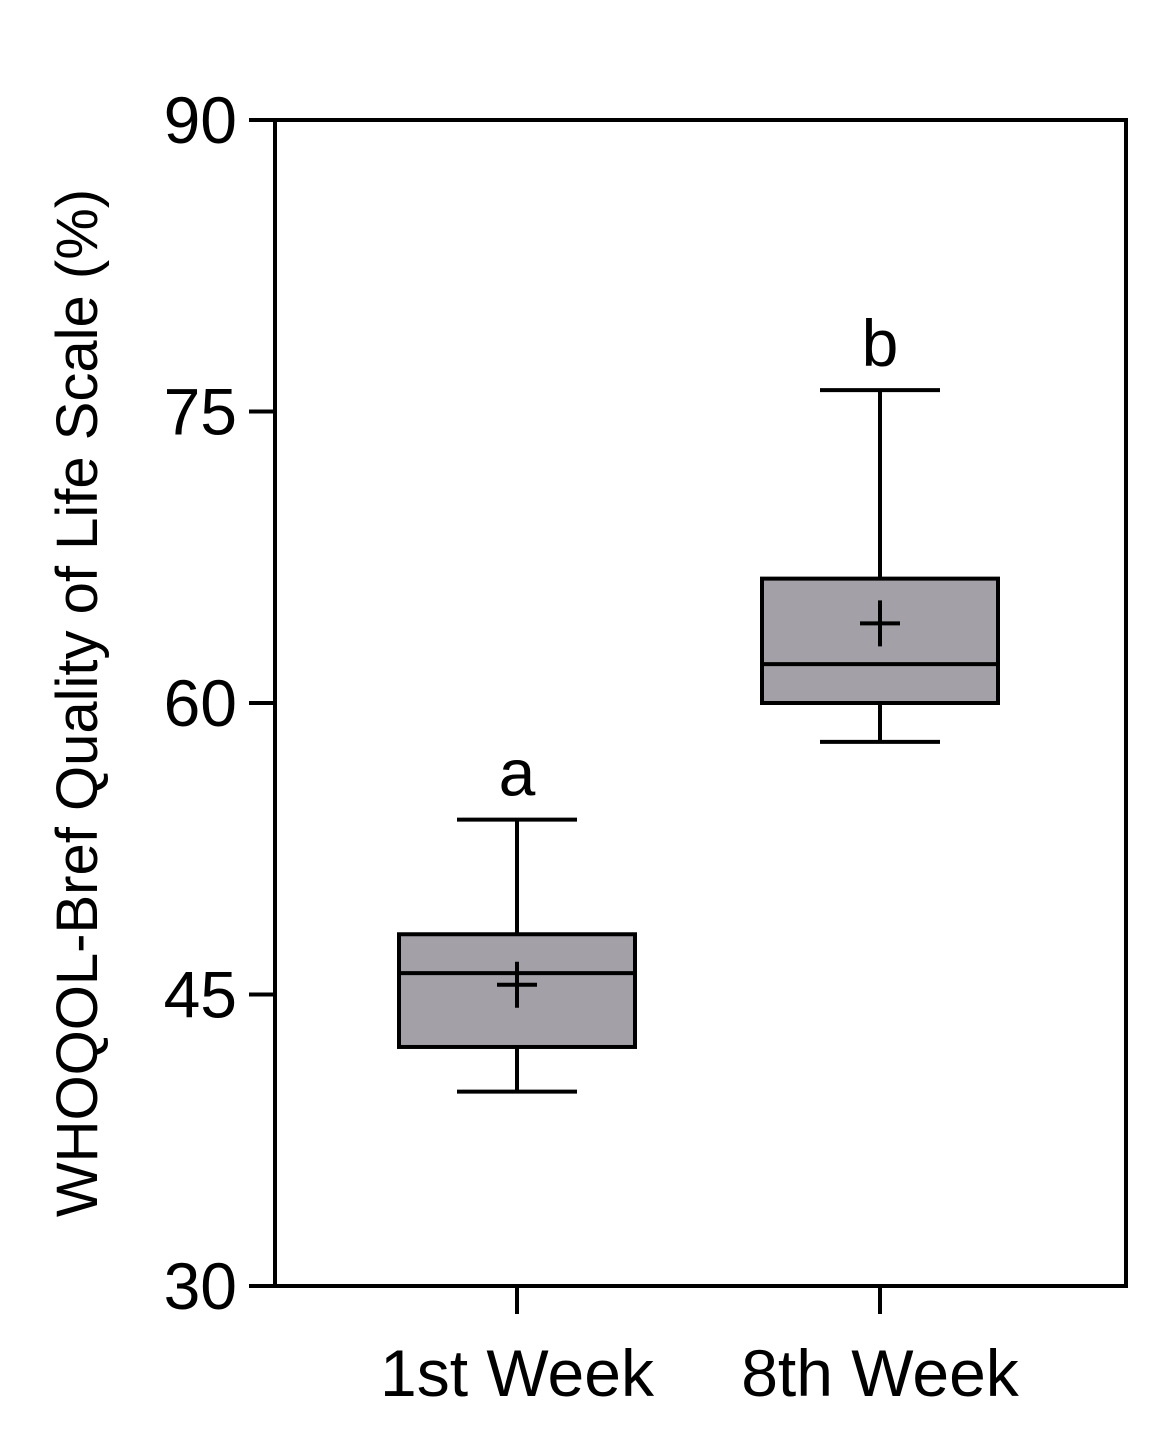 This screenshot has width=1162, height=1433. What do you see at coordinates (517, 915) in the screenshot?
I see `box-group: a` at bounding box center [517, 915].